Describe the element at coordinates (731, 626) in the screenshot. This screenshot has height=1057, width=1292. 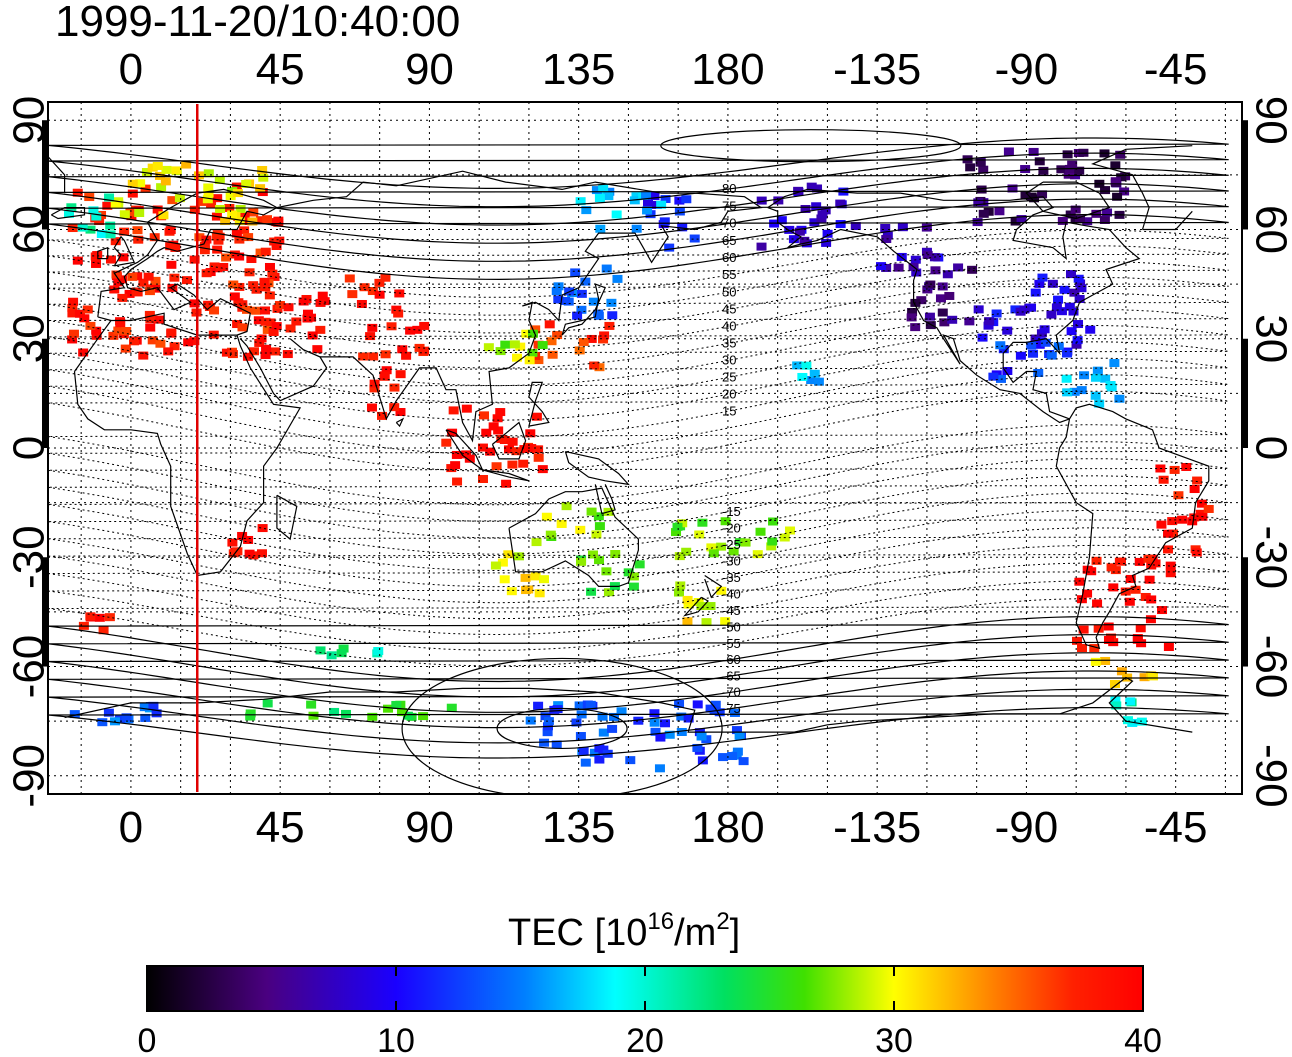
I see `contour-label: -50` at that location.